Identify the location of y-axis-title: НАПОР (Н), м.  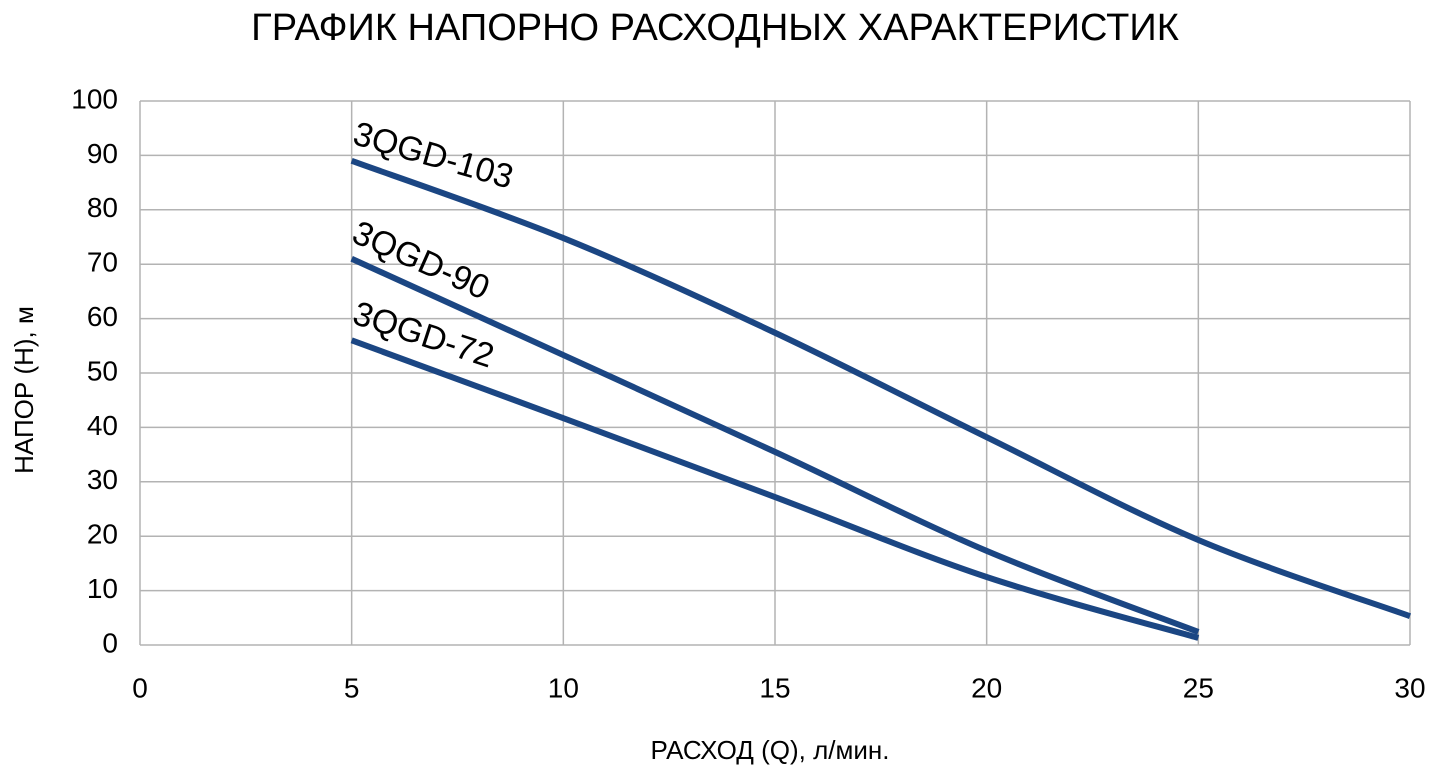
(24, 390).